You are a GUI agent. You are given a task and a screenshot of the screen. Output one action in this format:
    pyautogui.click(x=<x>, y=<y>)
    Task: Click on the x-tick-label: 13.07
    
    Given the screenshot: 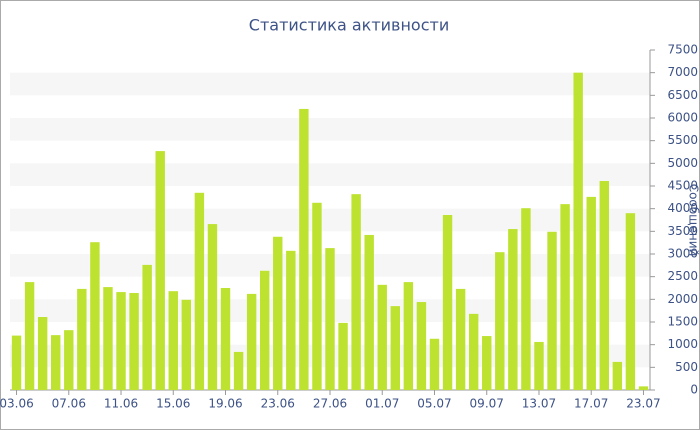 What is the action you would take?
    pyautogui.click(x=539, y=404)
    